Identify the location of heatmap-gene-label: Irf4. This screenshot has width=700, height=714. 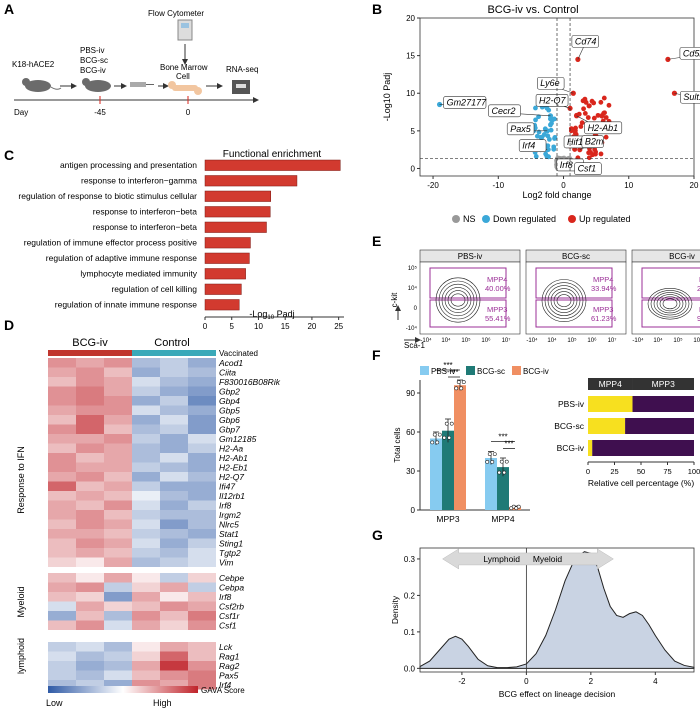
(225, 685).